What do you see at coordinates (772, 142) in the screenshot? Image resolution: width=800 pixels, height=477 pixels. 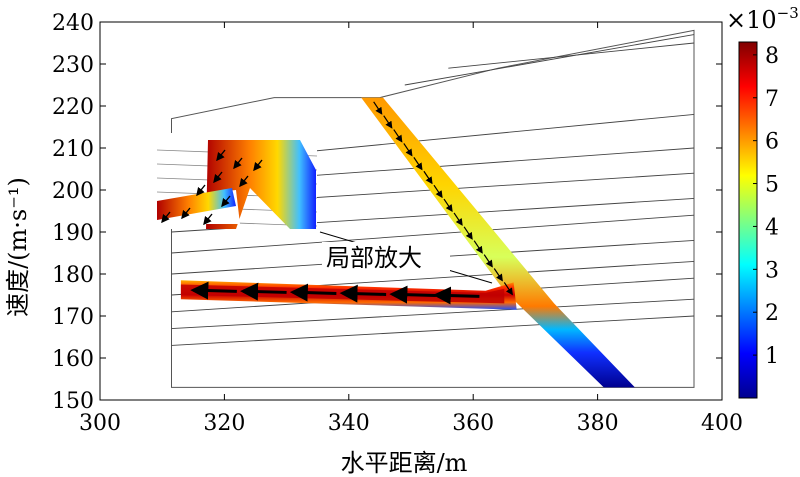 I see `colorbar-tick-label: 6` at bounding box center [772, 142].